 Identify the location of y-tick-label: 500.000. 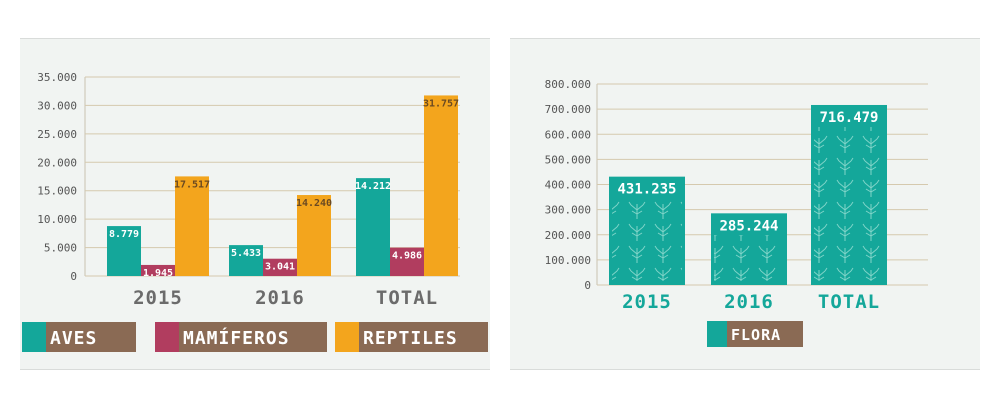
(568, 159).